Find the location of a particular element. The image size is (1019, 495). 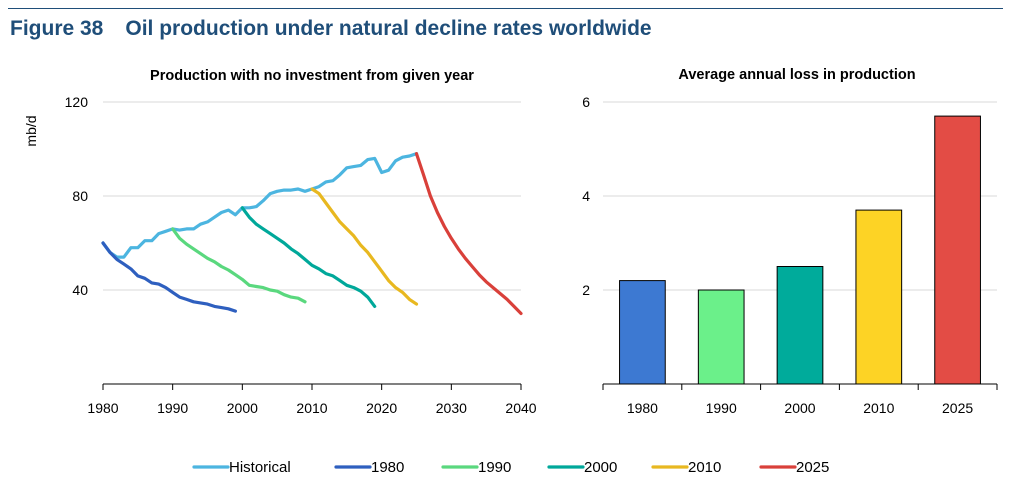

right-y-tick-label: 4 is located at coordinates (586, 196).